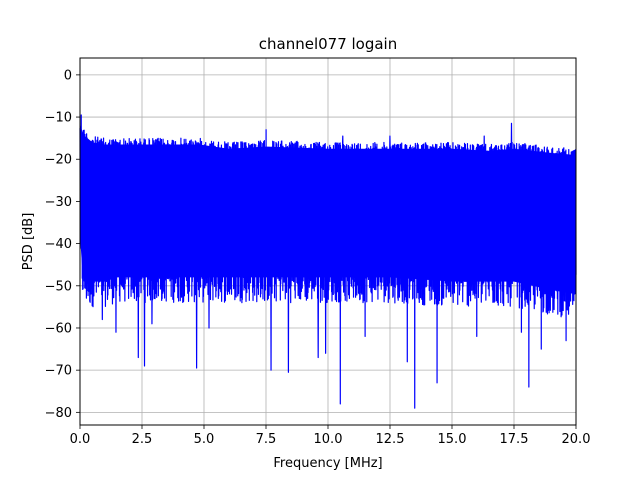  Describe the element at coordinates (266, 439) in the screenshot. I see `x-tick-label: 7.5` at that location.